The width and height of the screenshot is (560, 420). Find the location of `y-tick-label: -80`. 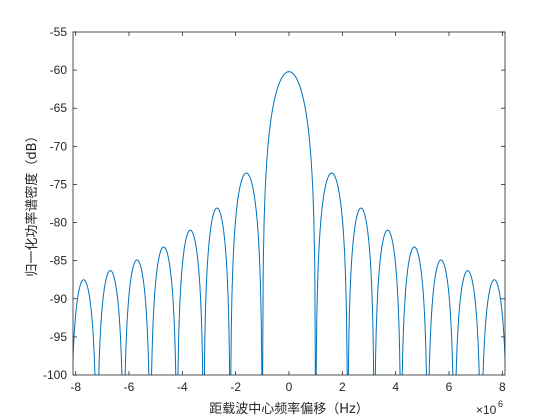

y-tick-label: -80 is located at coordinates (59, 223).